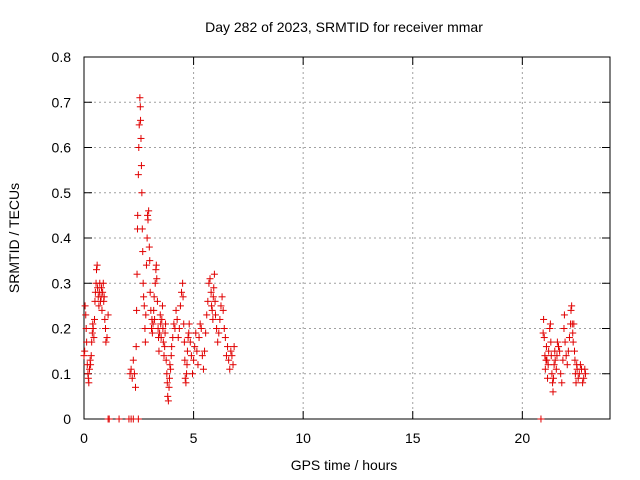 The height and width of the screenshot is (480, 640). I want to click on x-tick-label: 15, so click(413, 438).